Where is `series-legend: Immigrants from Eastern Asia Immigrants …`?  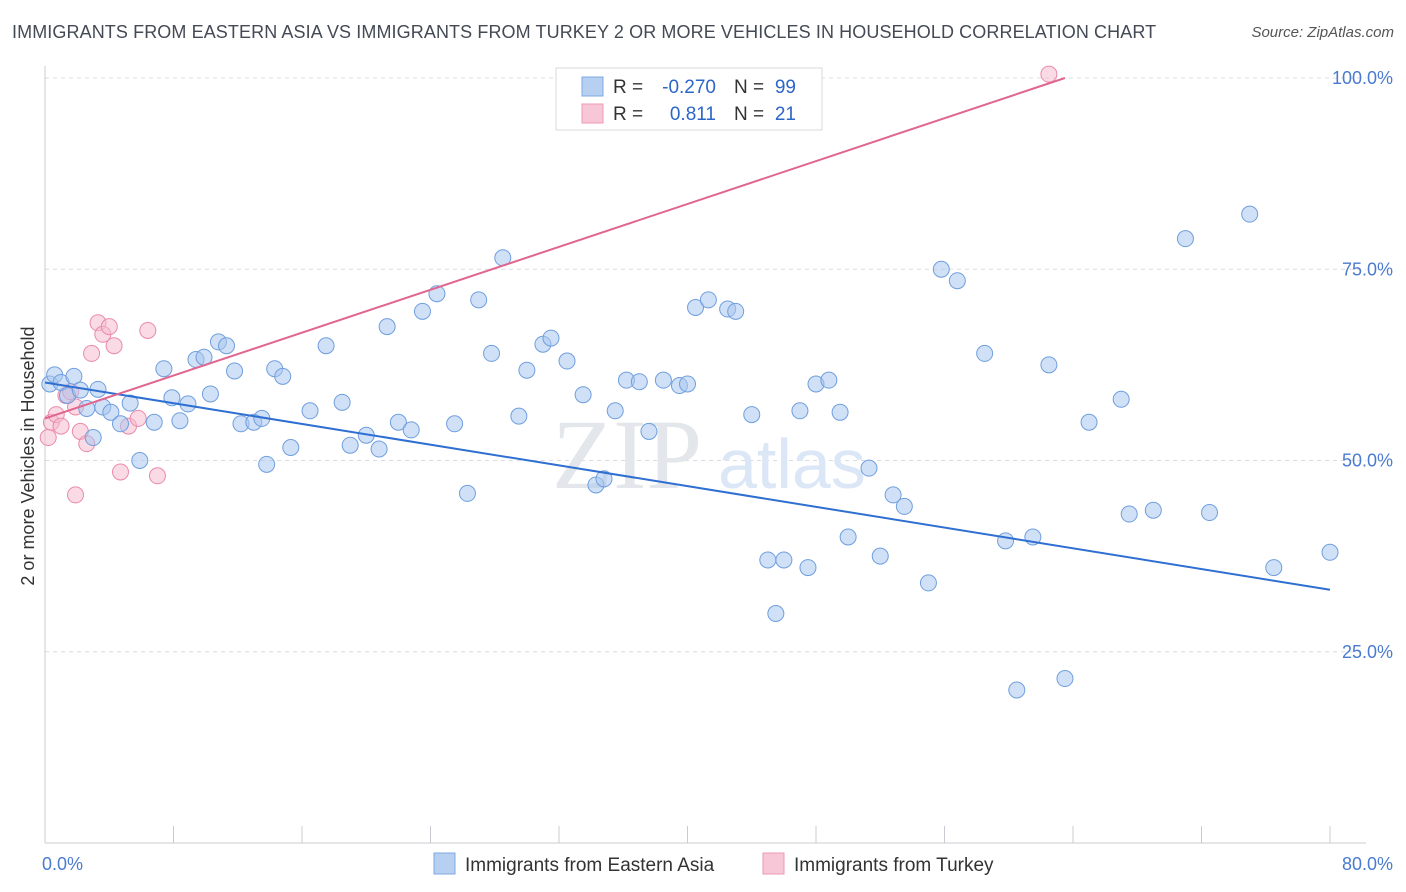
series-legend: Immigrants from Eastern Asia Immigrants … is located at coordinates (713, 864).